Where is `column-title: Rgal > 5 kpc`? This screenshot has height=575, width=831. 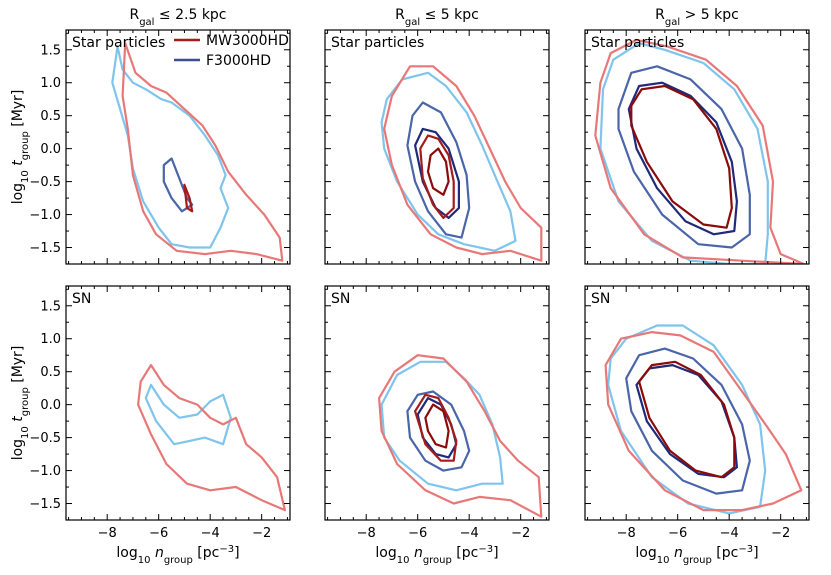
column-title: Rgal > 5 kpc is located at coordinates (697, 17).